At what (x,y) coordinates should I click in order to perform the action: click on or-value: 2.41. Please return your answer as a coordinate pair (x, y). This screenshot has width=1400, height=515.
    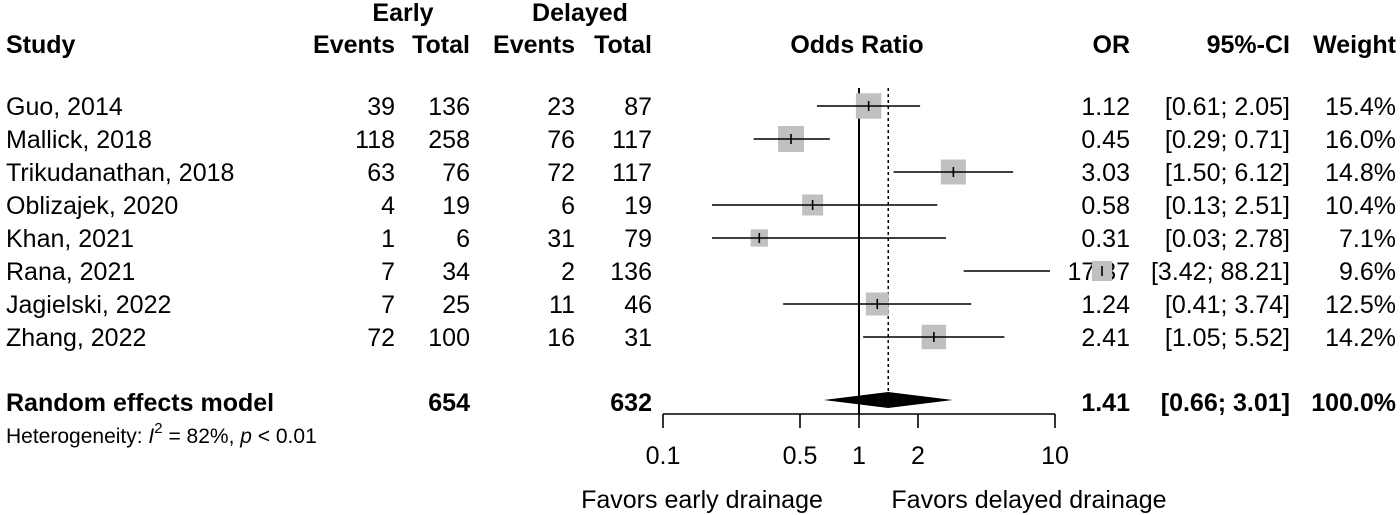
    Looking at the image, I should click on (1105, 338).